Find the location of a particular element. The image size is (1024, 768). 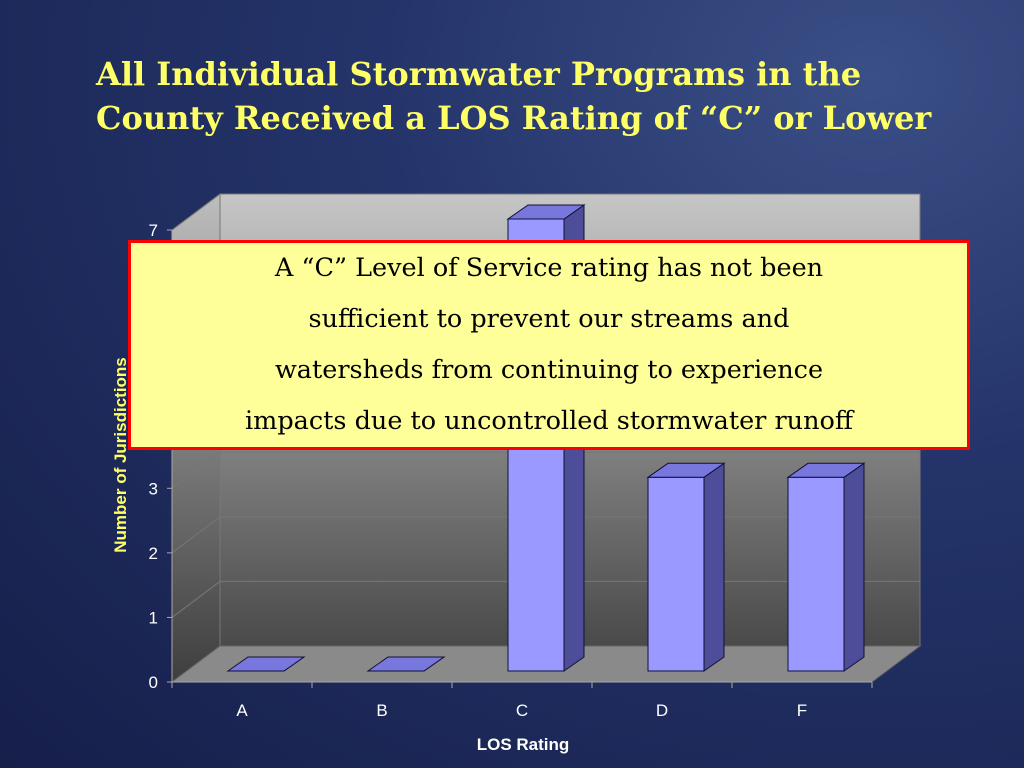

x-axis-label: LOS Rating is located at coordinates (523, 744).